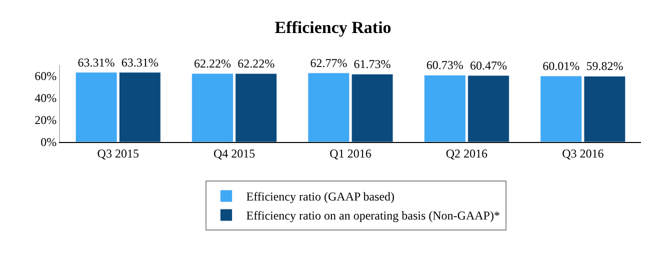 This screenshot has width=666, height=266. What do you see at coordinates (372, 64) in the screenshot?
I see `data-label: 61.73%` at bounding box center [372, 64].